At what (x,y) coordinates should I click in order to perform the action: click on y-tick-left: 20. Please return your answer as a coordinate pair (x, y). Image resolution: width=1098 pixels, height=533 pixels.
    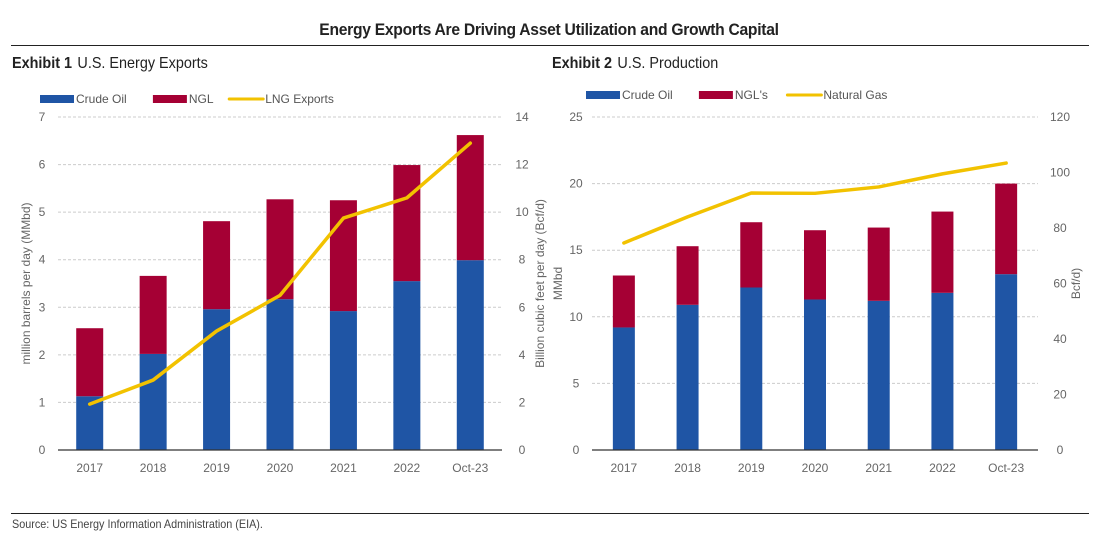
    Looking at the image, I should click on (576, 184).